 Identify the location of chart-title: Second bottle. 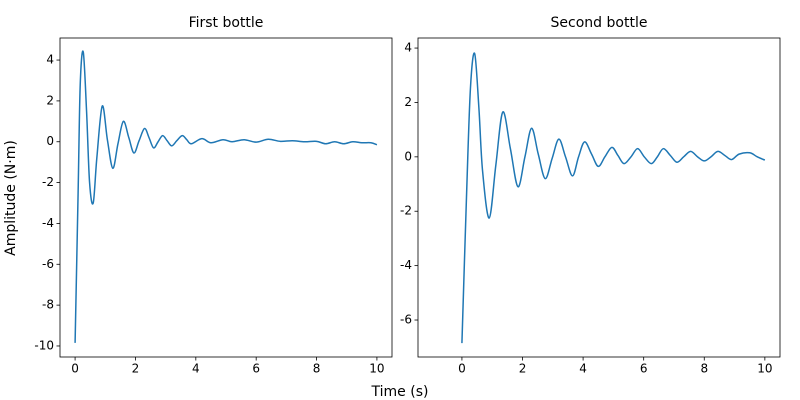
(599, 23).